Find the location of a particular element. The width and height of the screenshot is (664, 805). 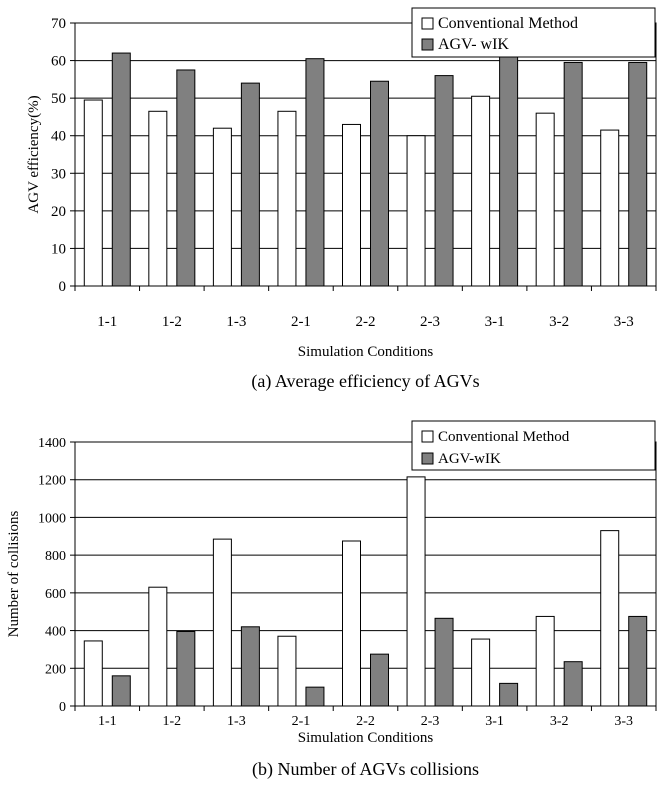

chart-a-x-tick-label: 1-3 is located at coordinates (236, 322).